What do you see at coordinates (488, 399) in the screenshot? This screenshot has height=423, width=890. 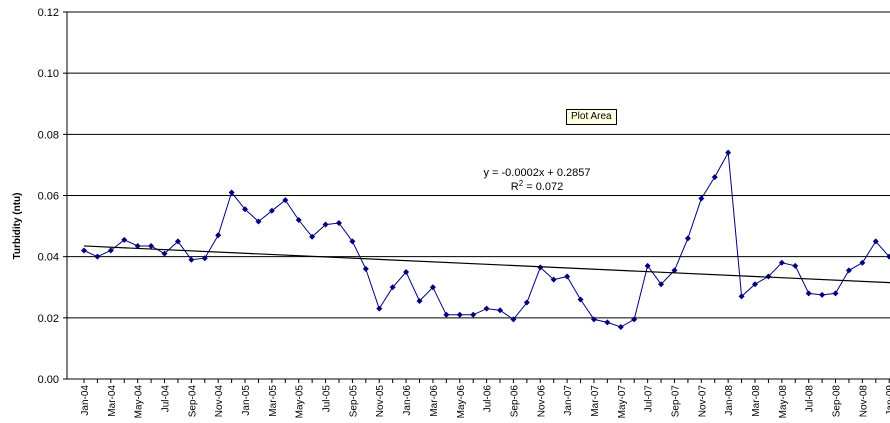 I see `x-tick-label: Jul-06` at bounding box center [488, 399].